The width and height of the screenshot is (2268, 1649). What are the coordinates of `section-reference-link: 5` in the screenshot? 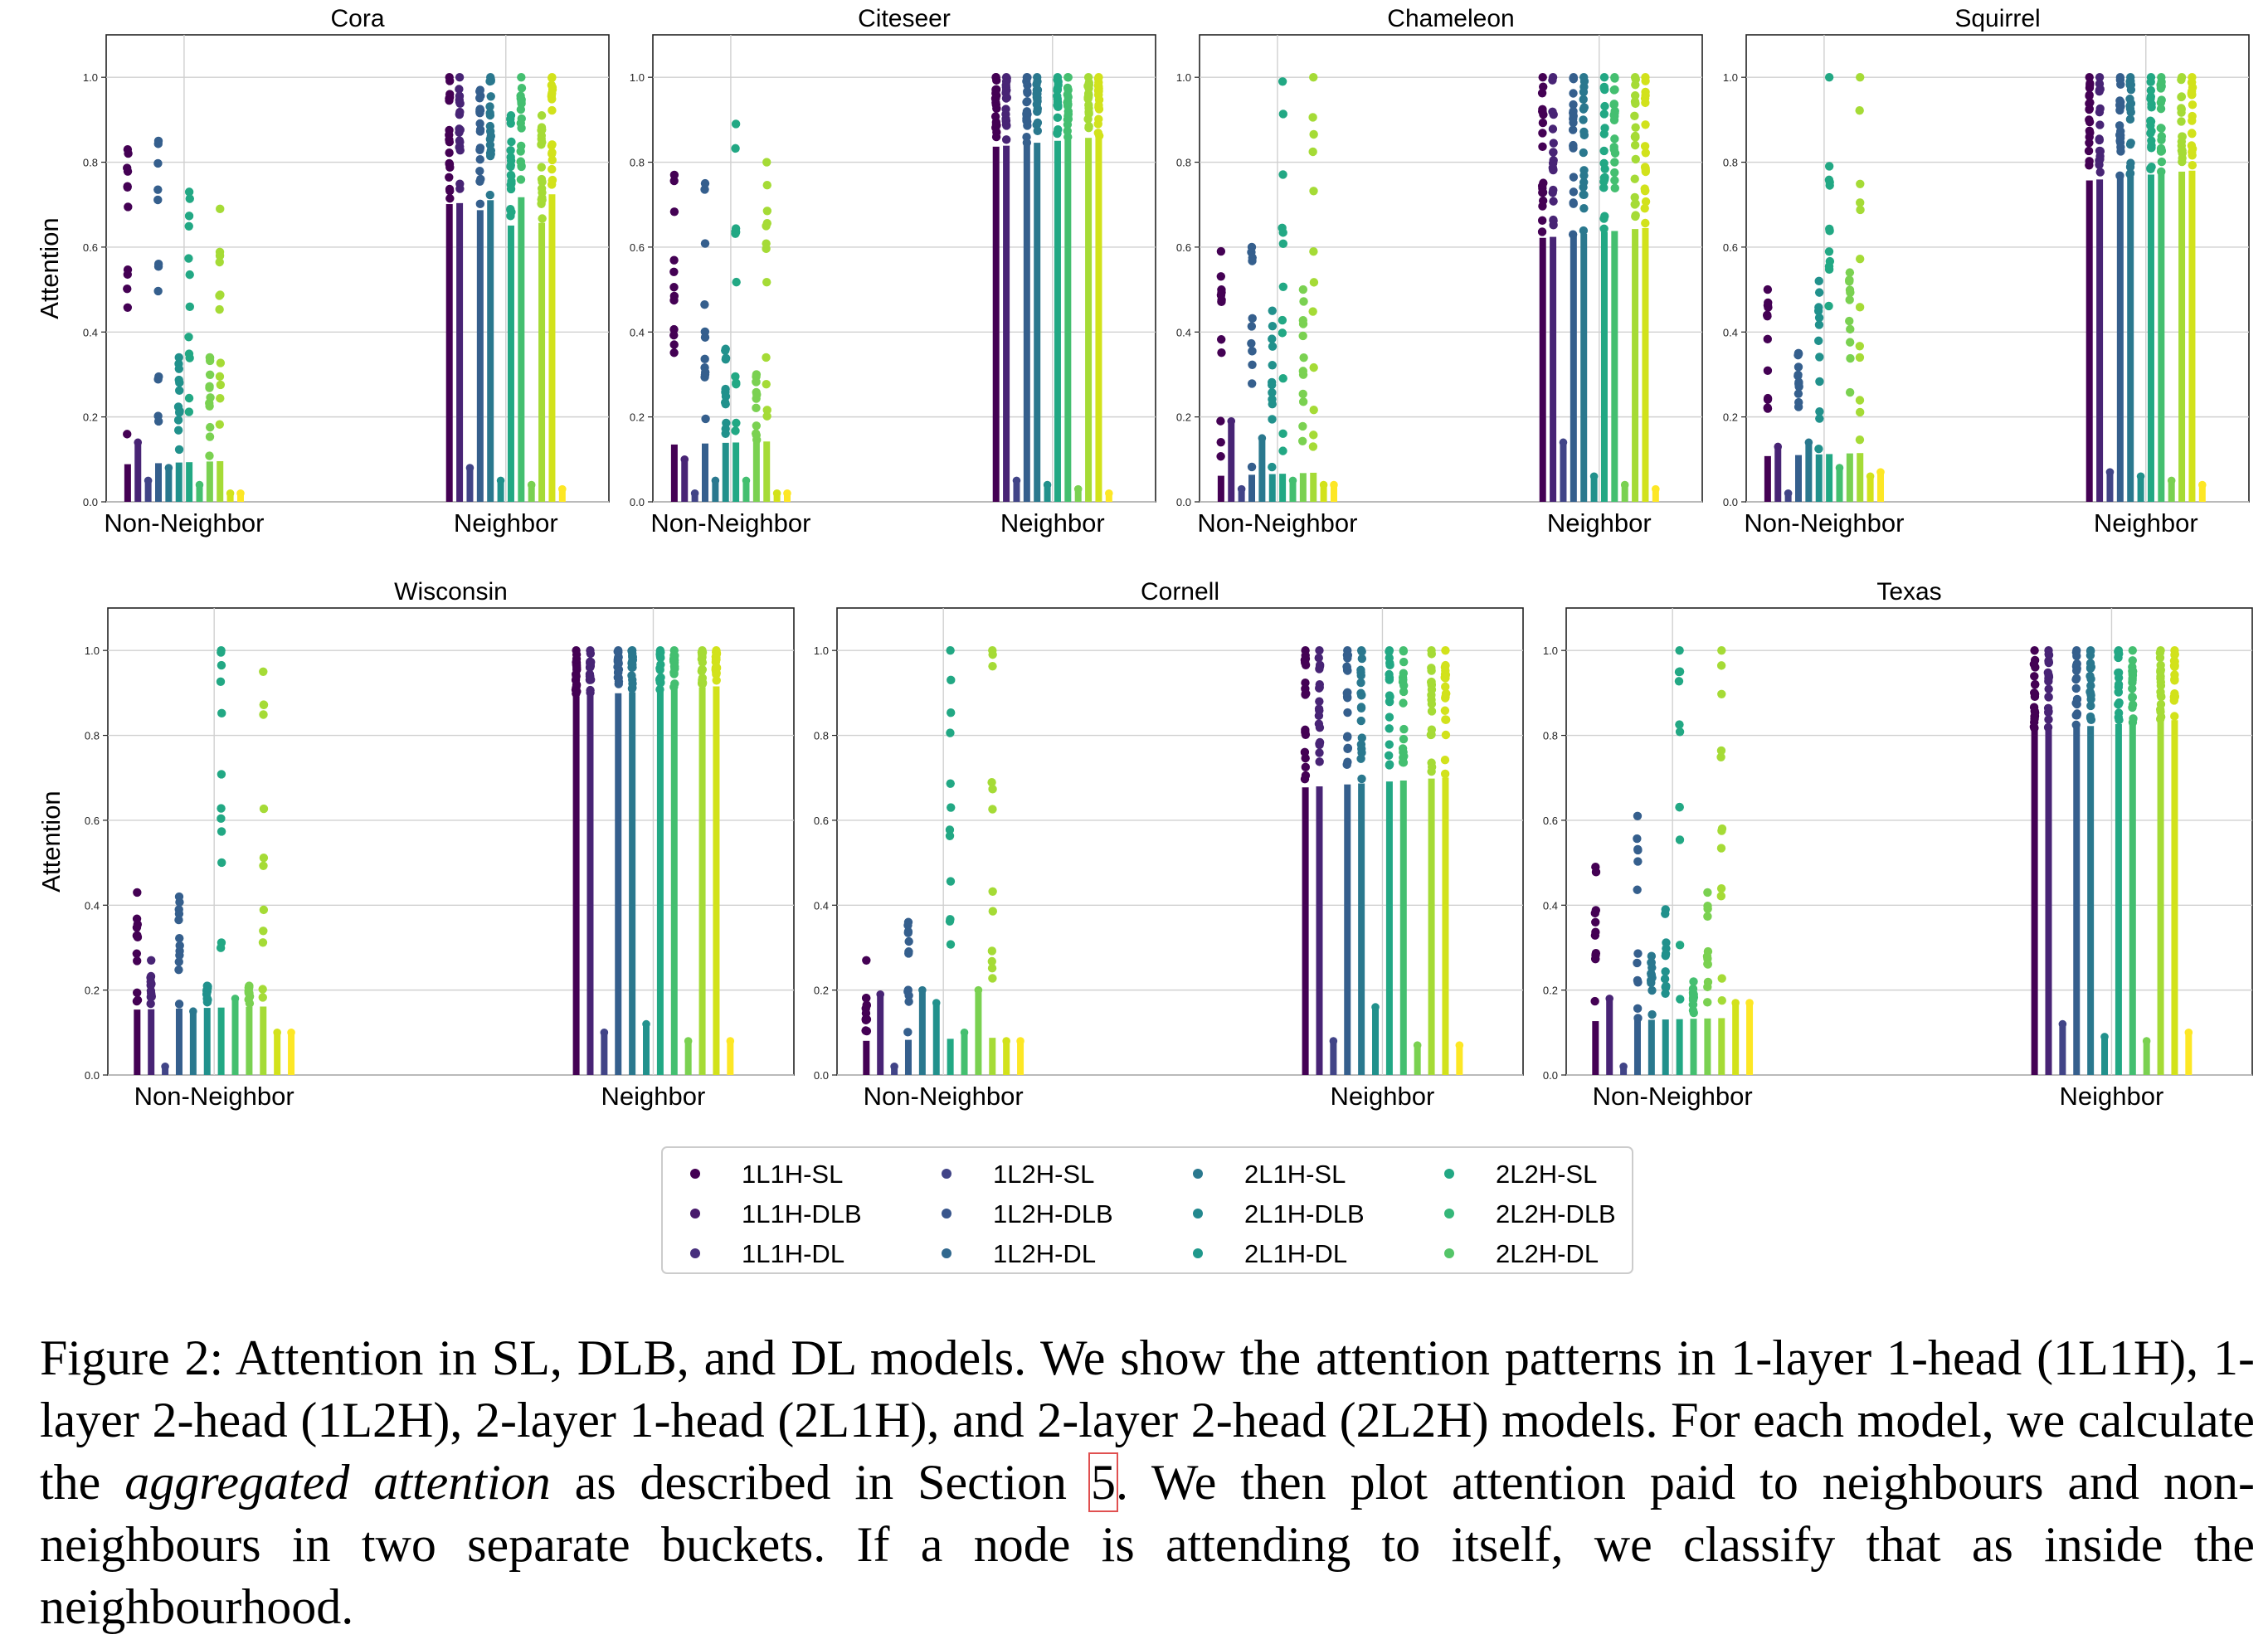 It's located at (1103, 1482).